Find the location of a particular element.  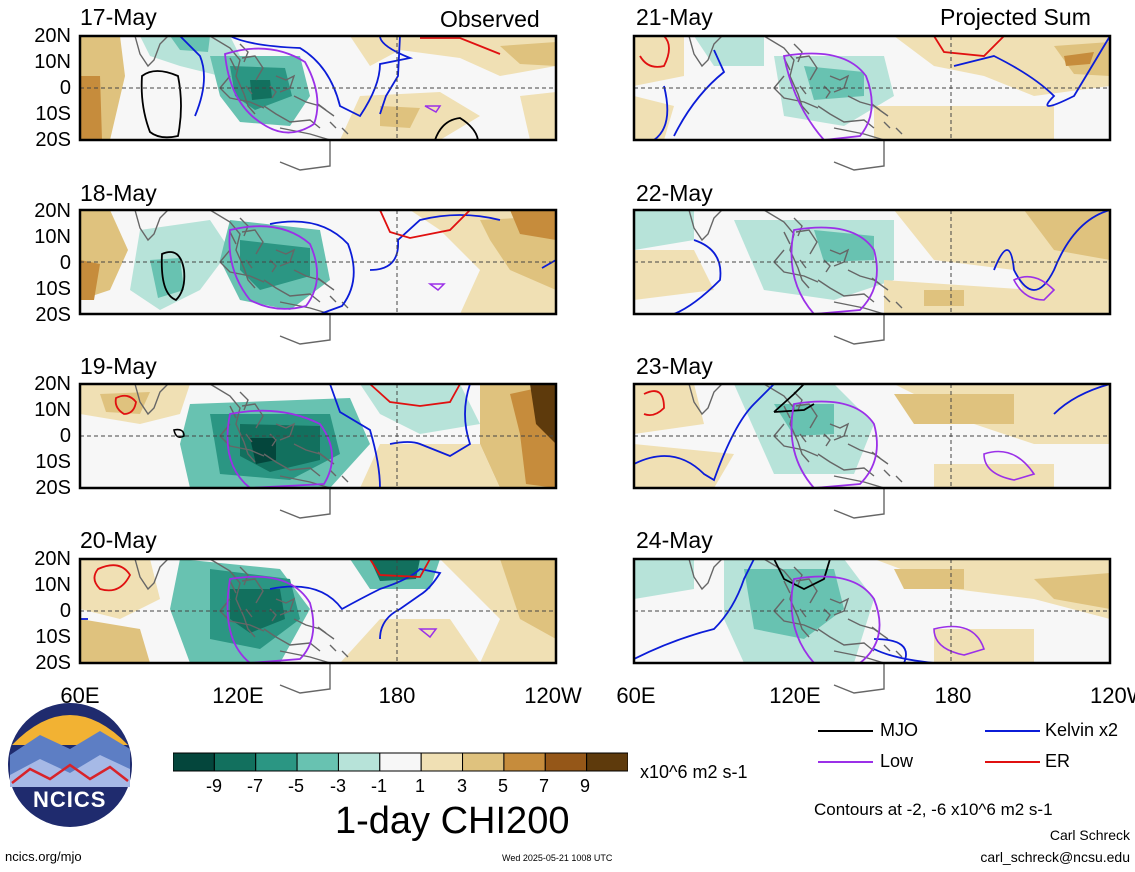

colorbar-tick: 1 is located at coordinates (419, 786).